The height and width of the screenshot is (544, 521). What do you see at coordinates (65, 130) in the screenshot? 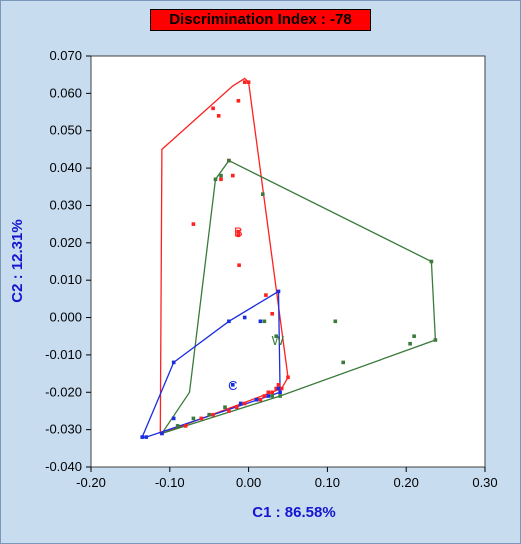
I see `y-tick-label: 0.050` at bounding box center [65, 130].